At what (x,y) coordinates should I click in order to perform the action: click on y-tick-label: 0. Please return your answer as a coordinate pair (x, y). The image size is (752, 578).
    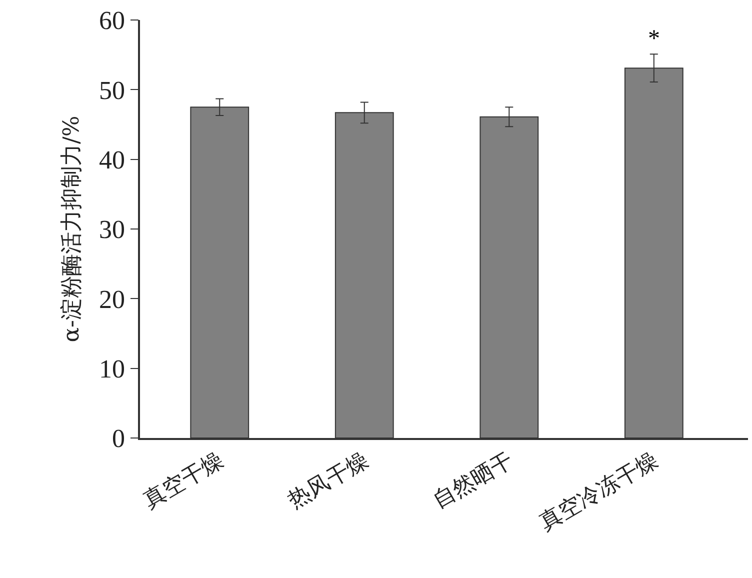
    Looking at the image, I should click on (119, 439).